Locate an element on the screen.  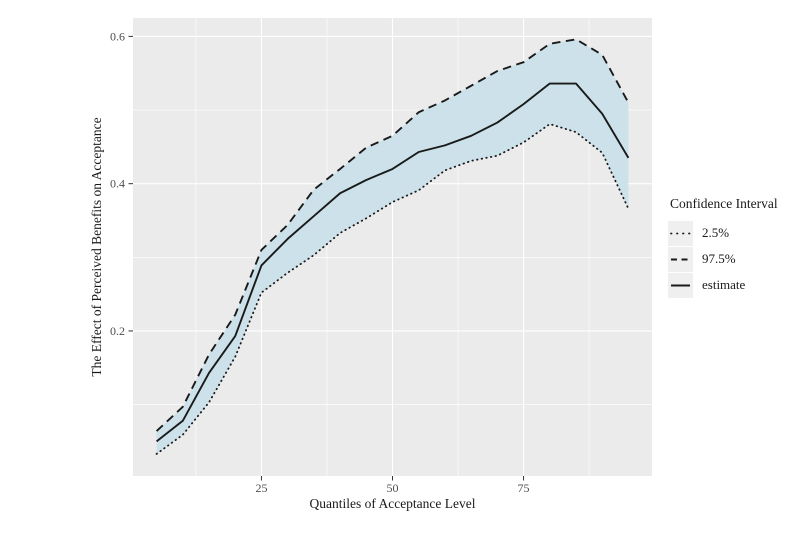
legend-key-dashed-icon is located at coordinates (680, 259).